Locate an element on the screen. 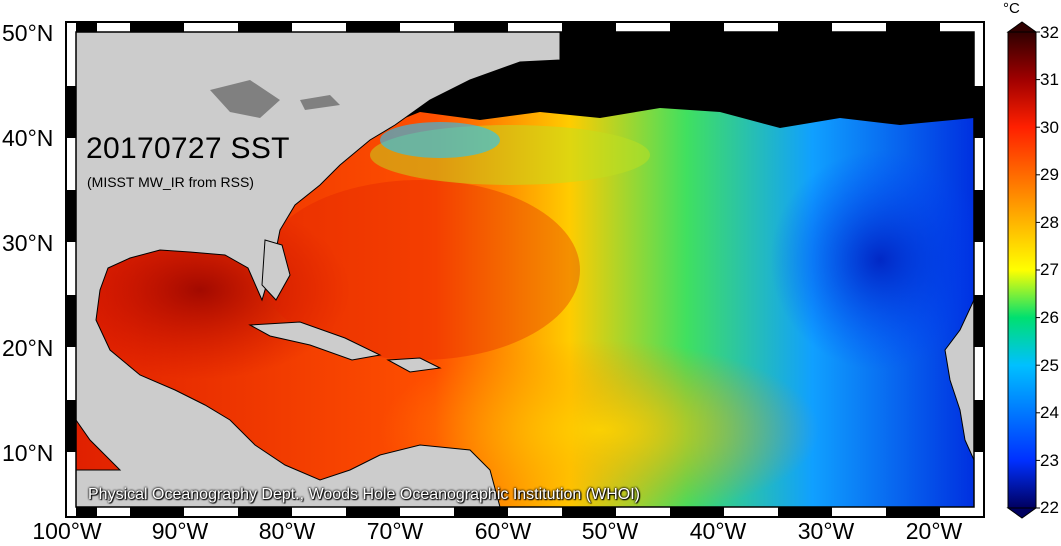  land-cuba is located at coordinates (315, 341).